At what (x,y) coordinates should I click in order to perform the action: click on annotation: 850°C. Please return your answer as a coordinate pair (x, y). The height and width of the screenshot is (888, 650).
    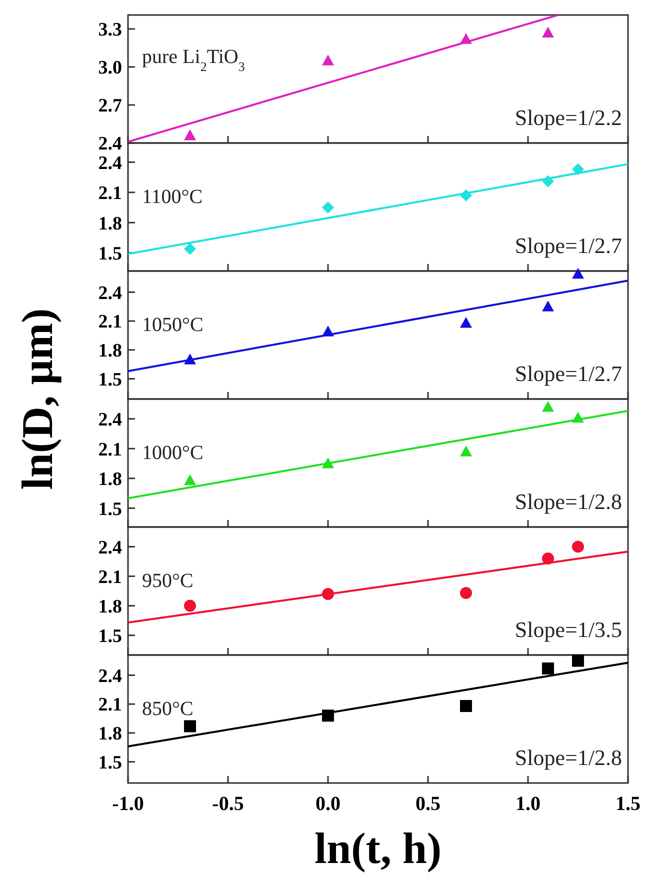
    Looking at the image, I should click on (168, 709).